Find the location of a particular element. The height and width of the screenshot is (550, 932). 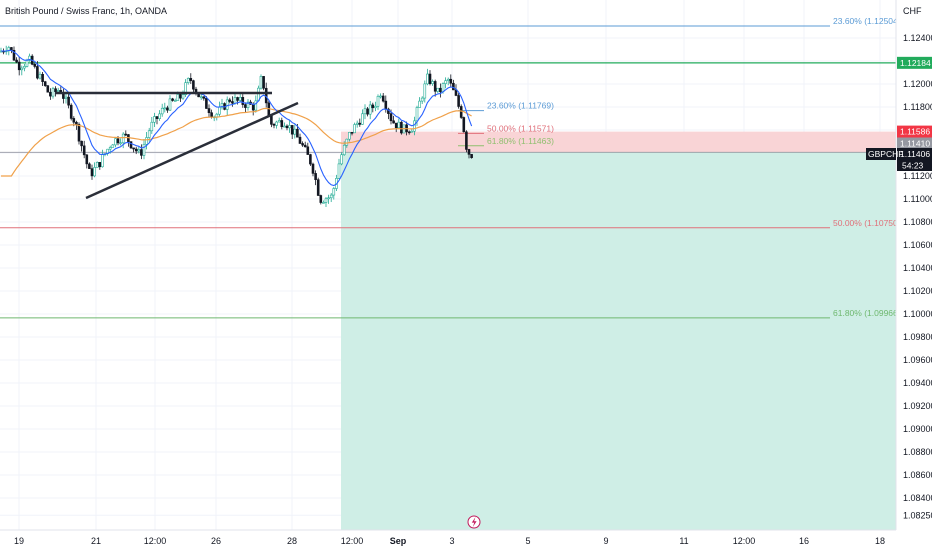

time-tick-label: 16 is located at coordinates (804, 541).